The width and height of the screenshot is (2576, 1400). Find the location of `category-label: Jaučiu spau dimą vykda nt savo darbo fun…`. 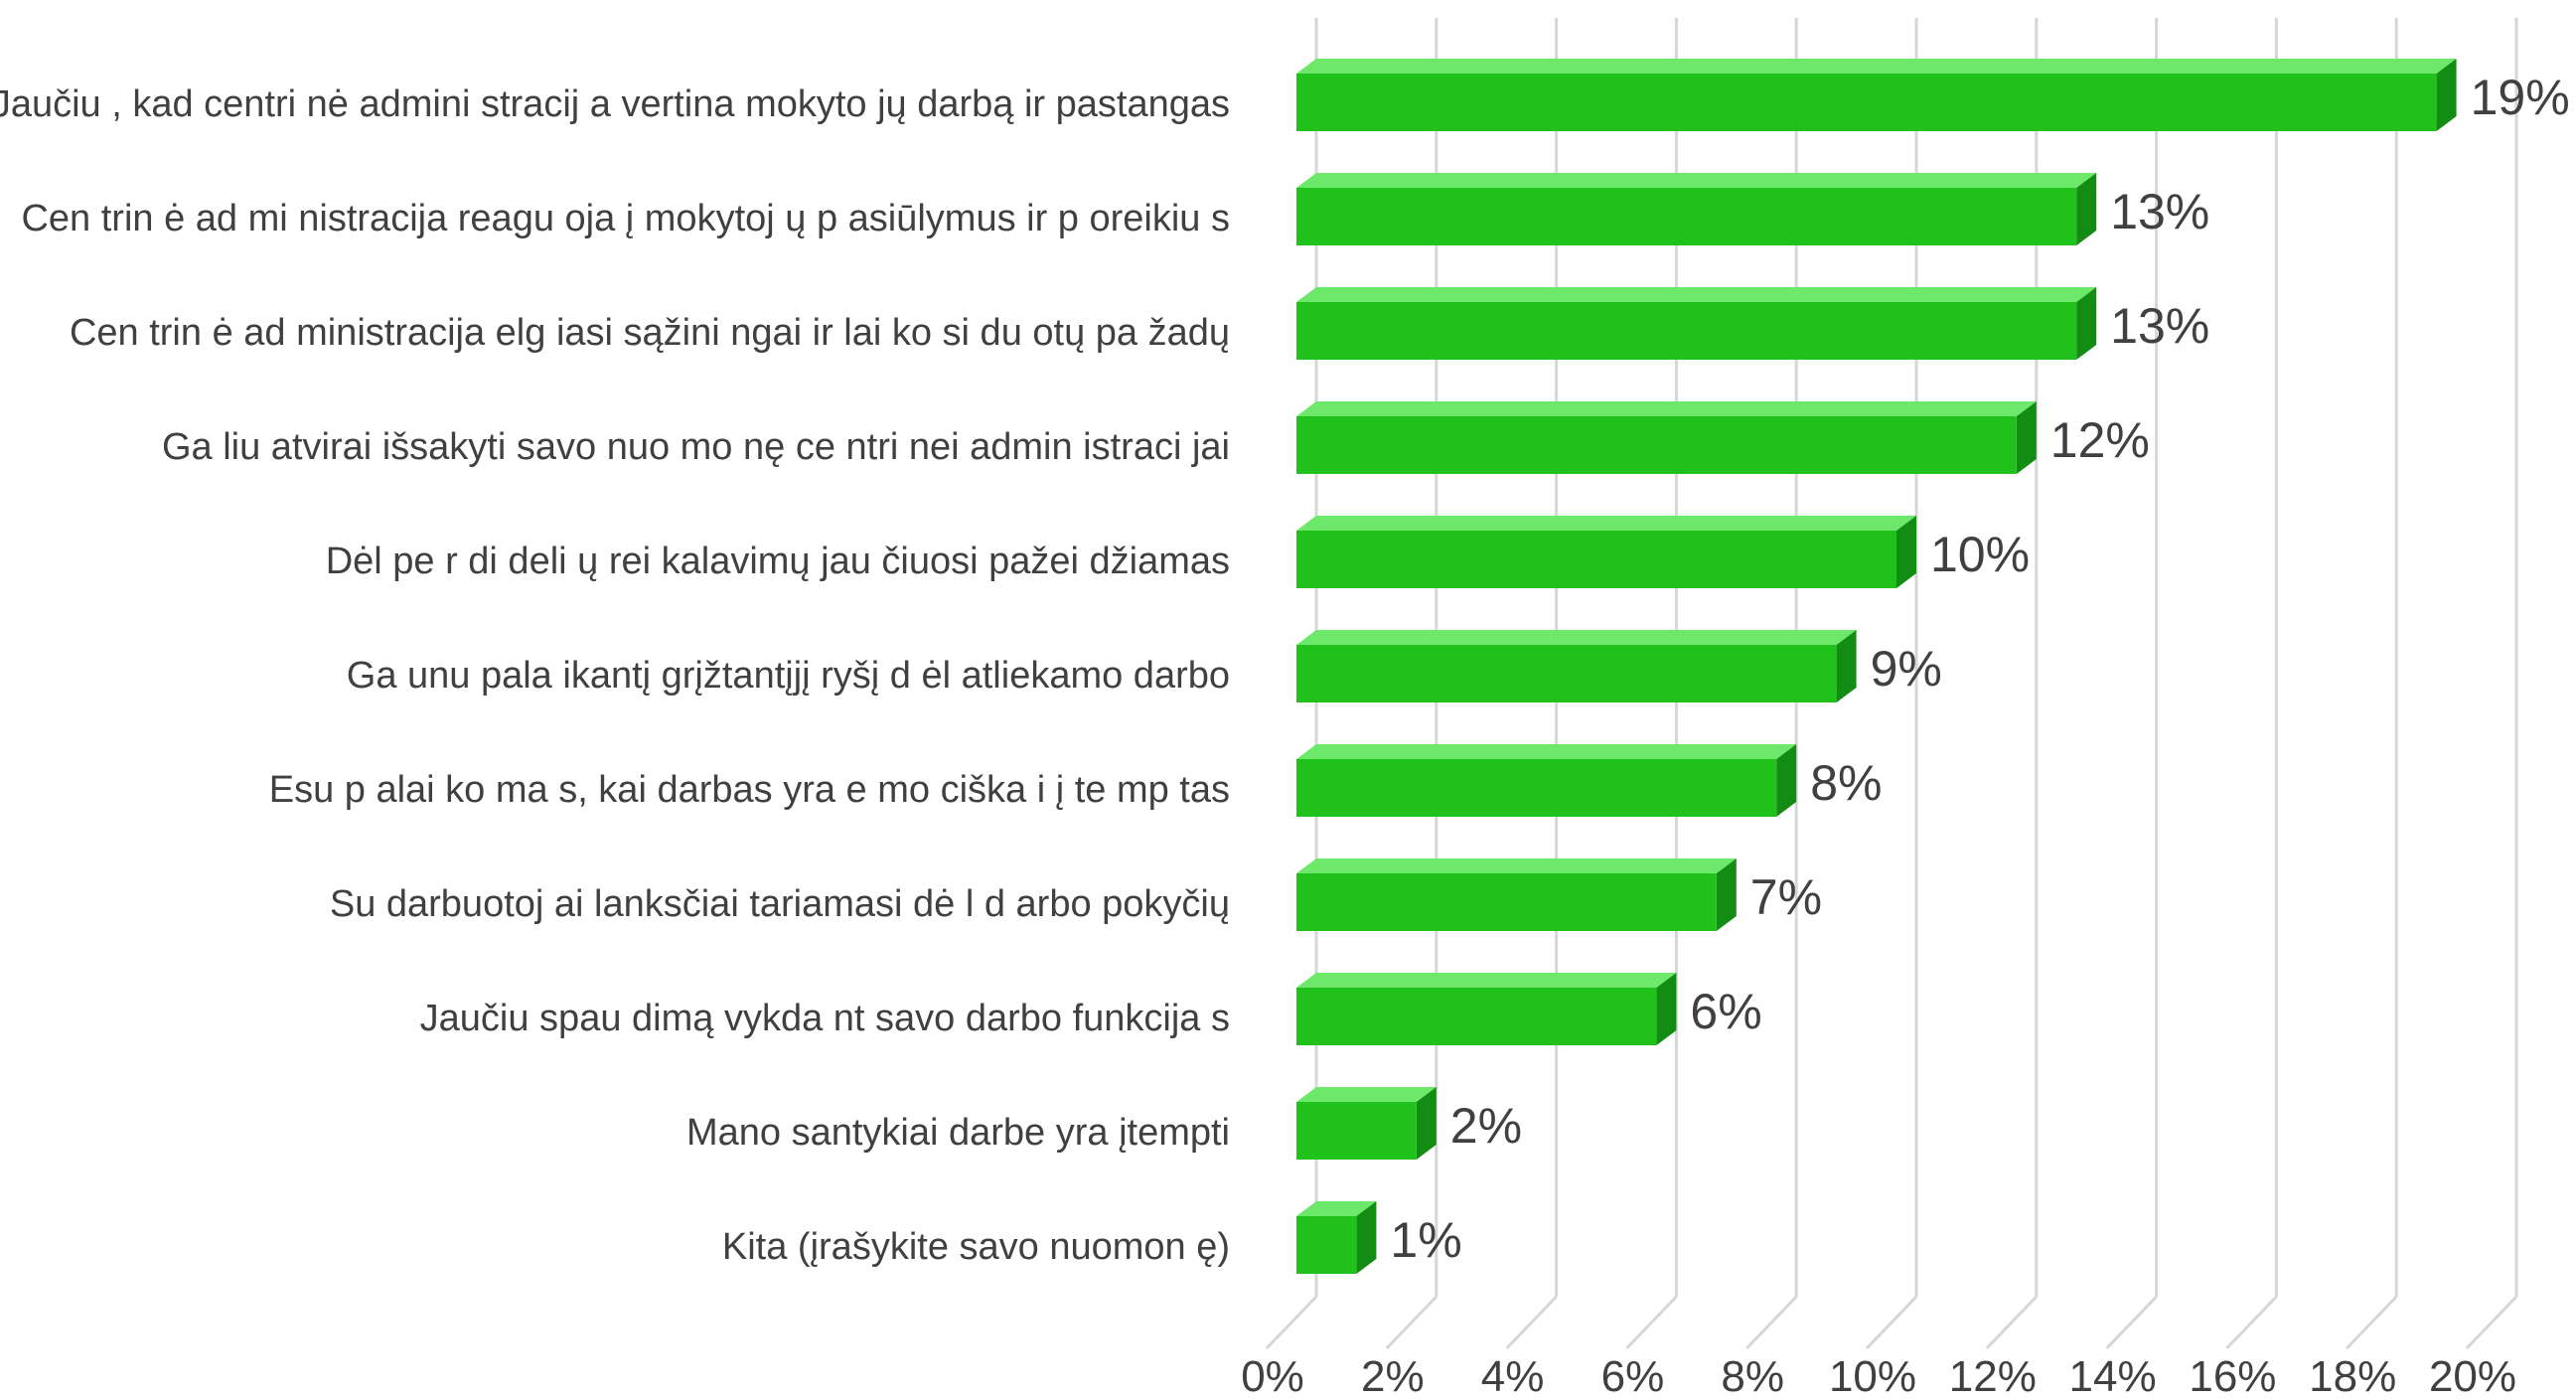

category-label: Jaučiu spau dimą vykda nt savo darbo fun… is located at coordinates (825, 1019).